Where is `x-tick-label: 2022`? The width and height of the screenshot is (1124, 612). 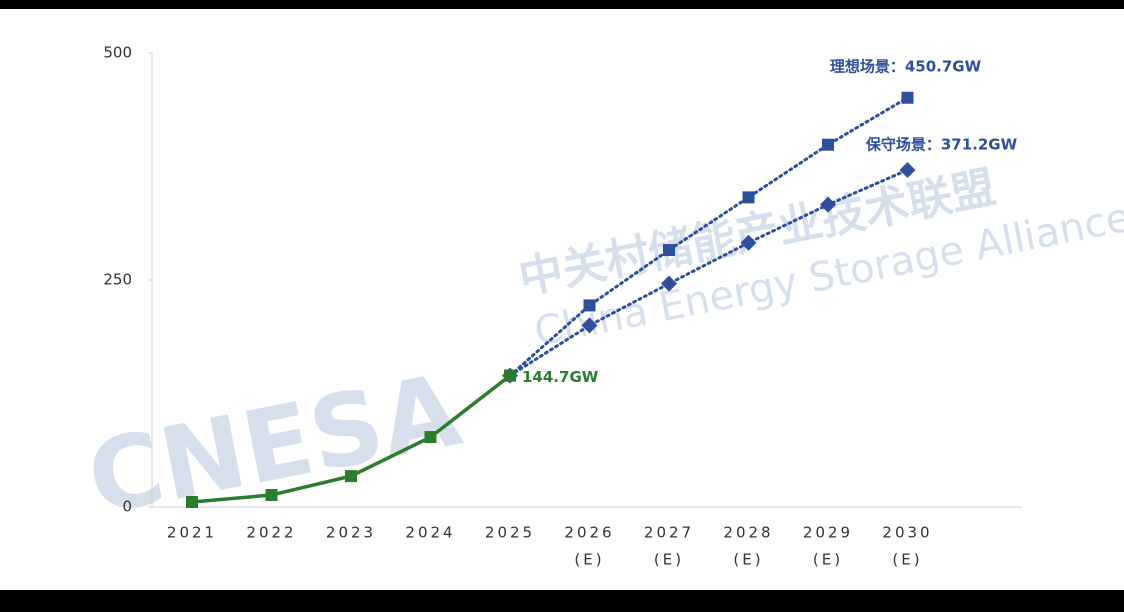 x-tick-label: 2022 is located at coordinates (271, 533).